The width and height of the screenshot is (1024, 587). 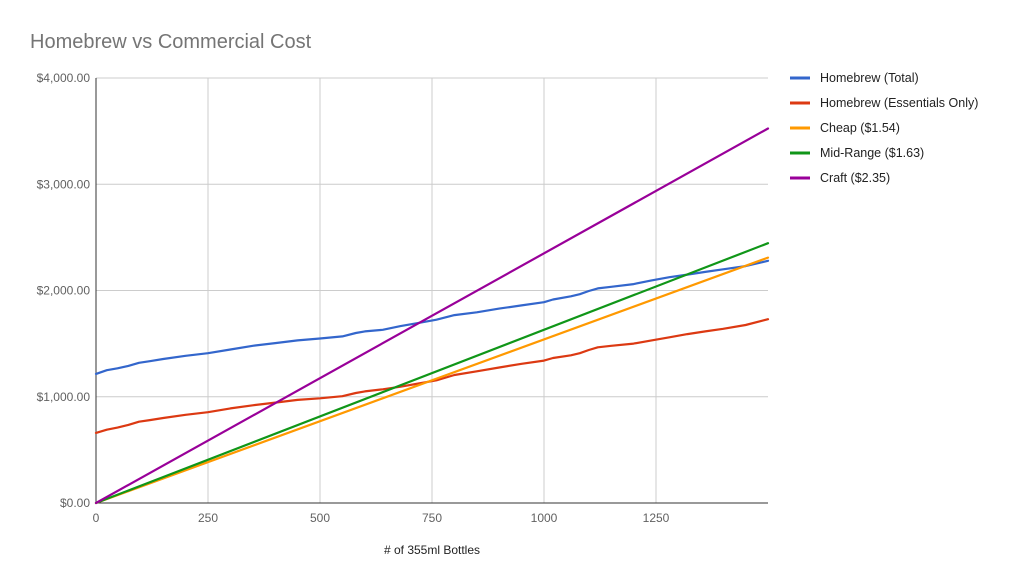 I want to click on y-tick-label: $1,000.00, so click(x=64, y=397).